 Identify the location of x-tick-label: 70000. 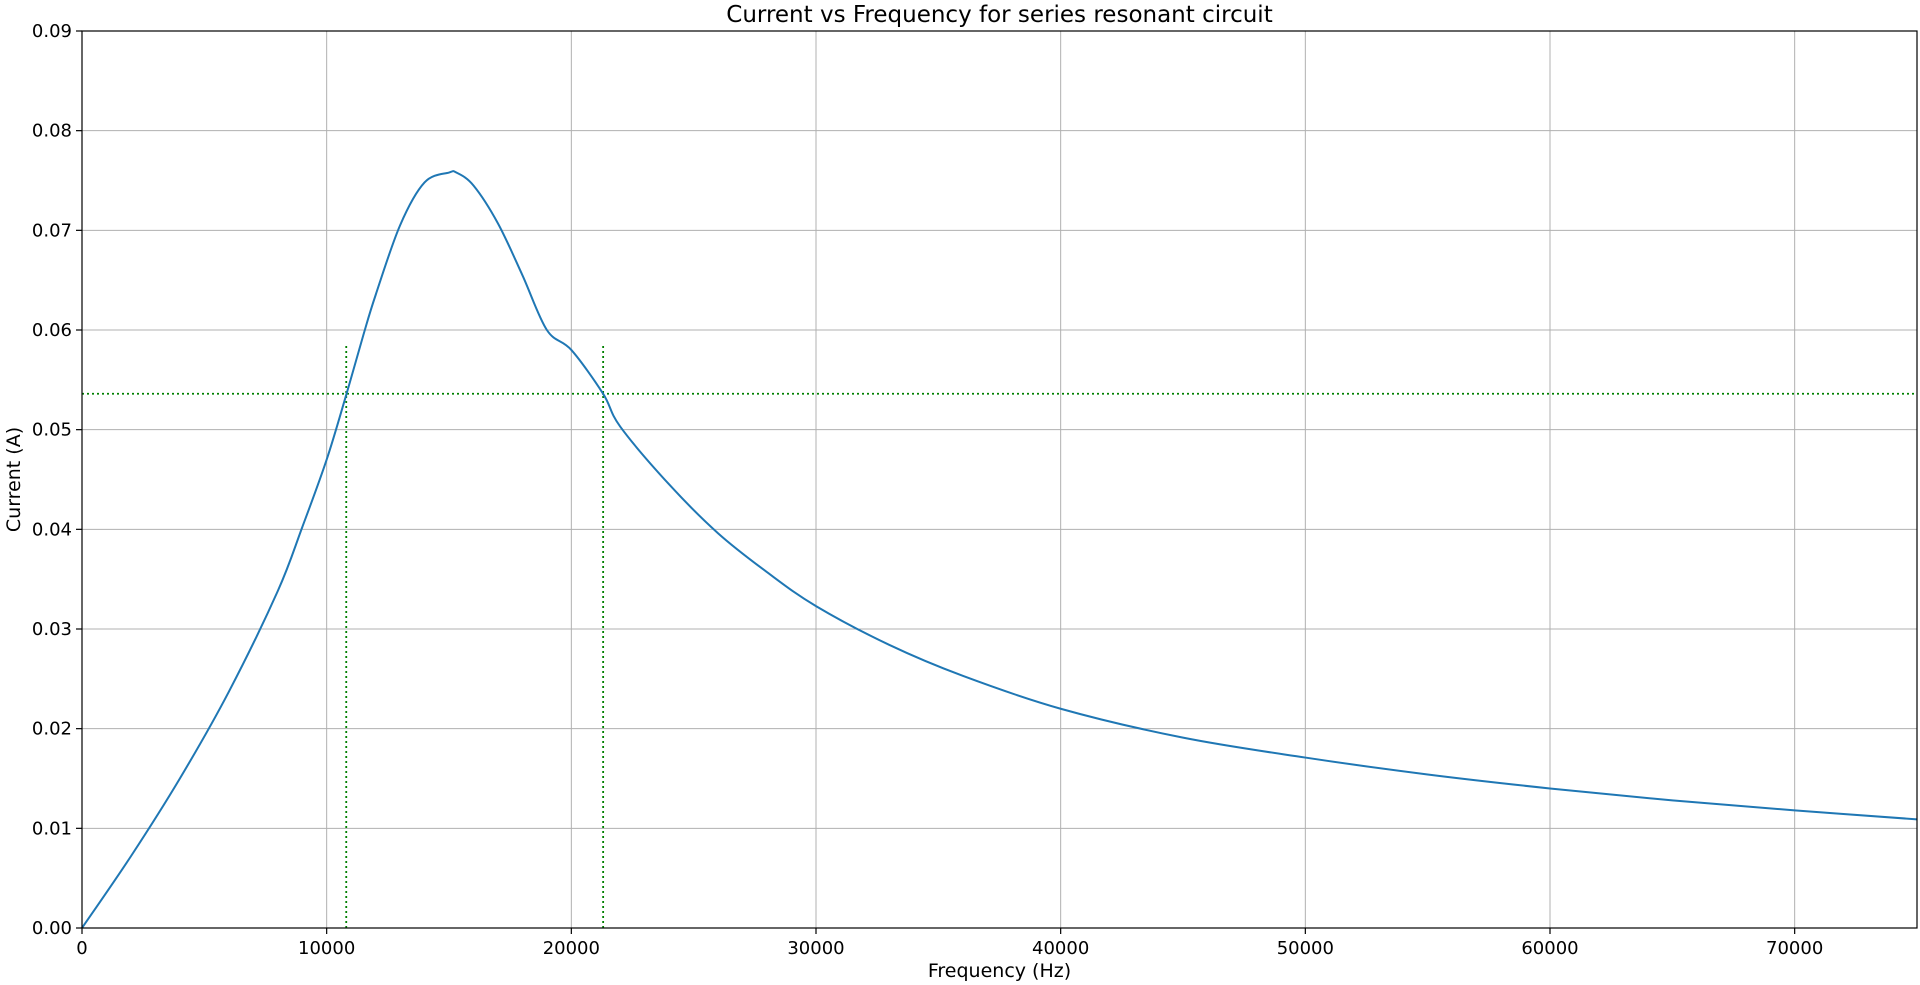
(1794, 948).